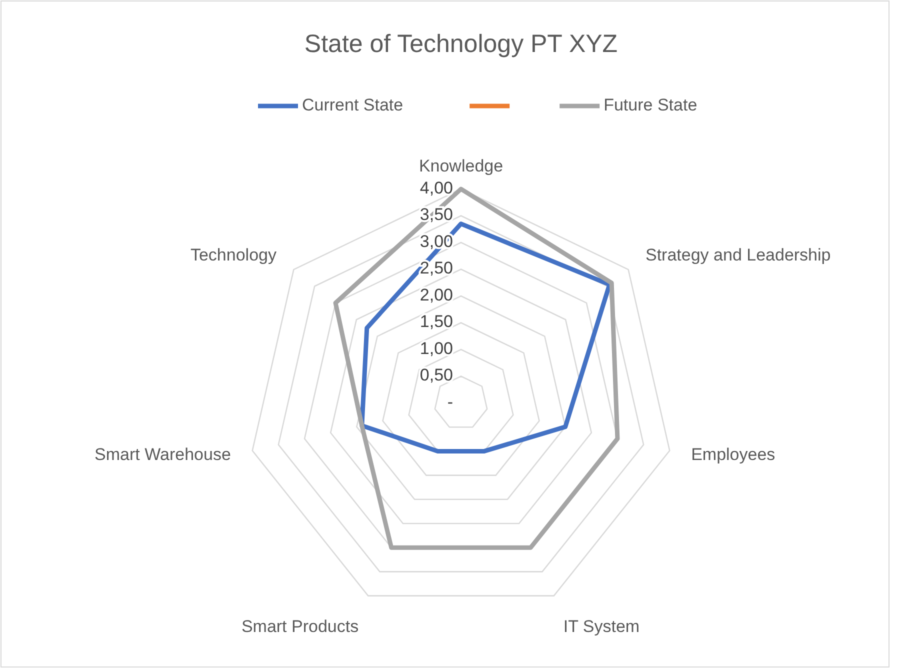 The height and width of the screenshot is (670, 897). What do you see at coordinates (733, 454) in the screenshot?
I see `spoke-label: Employees` at bounding box center [733, 454].